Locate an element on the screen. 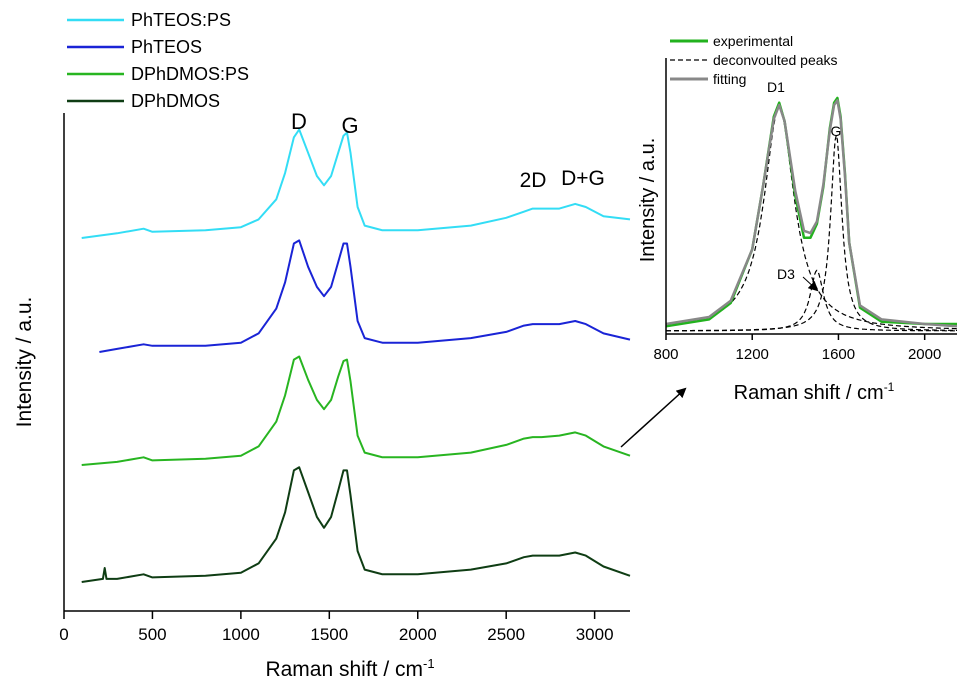 This screenshot has height=687, width=957. main-y-axis-label: Intensity / a.u. is located at coordinates (24, 362).